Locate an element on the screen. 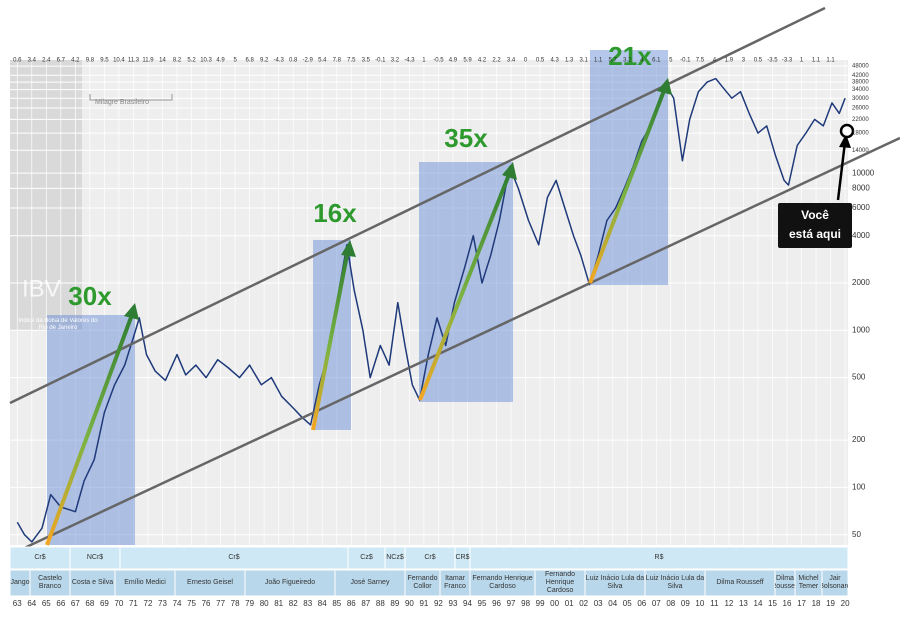 The image size is (900, 635). x-tick-label: 64 is located at coordinates (31, 603).